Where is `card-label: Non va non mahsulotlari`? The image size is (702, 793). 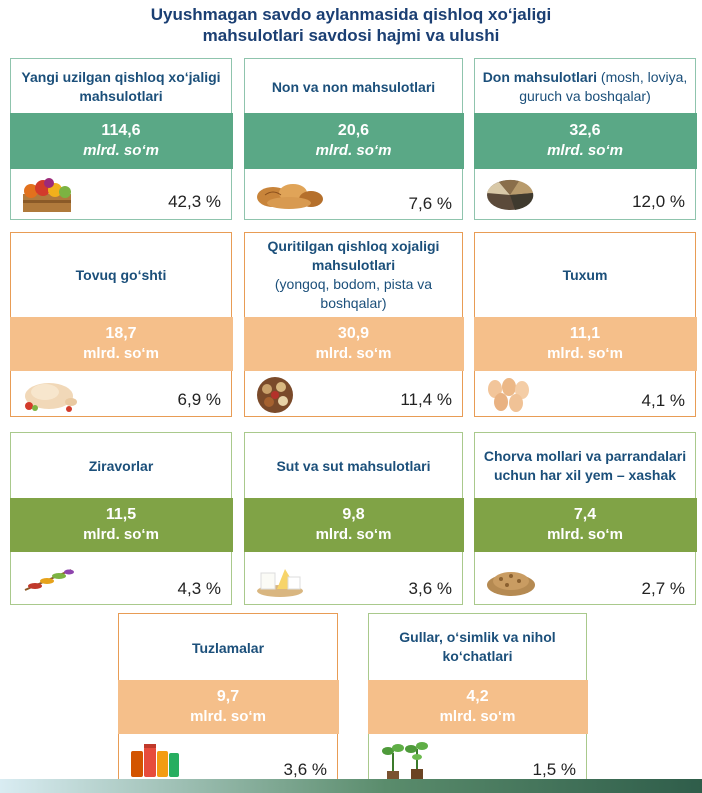
card-label: Non va non mahsulotlari is located at coordinates (353, 86).